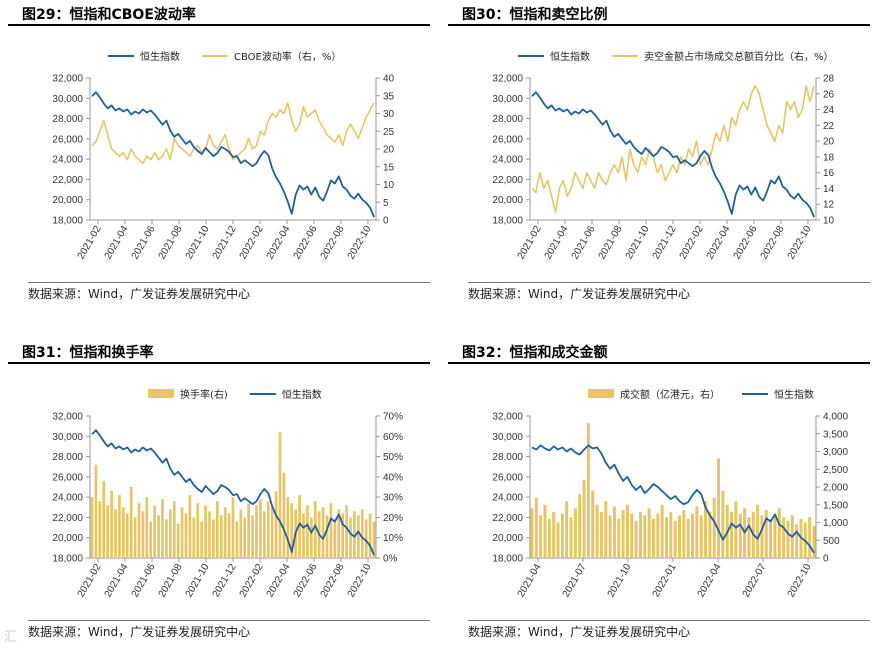  I want to click on right-tick-label: 40, so click(389, 79).